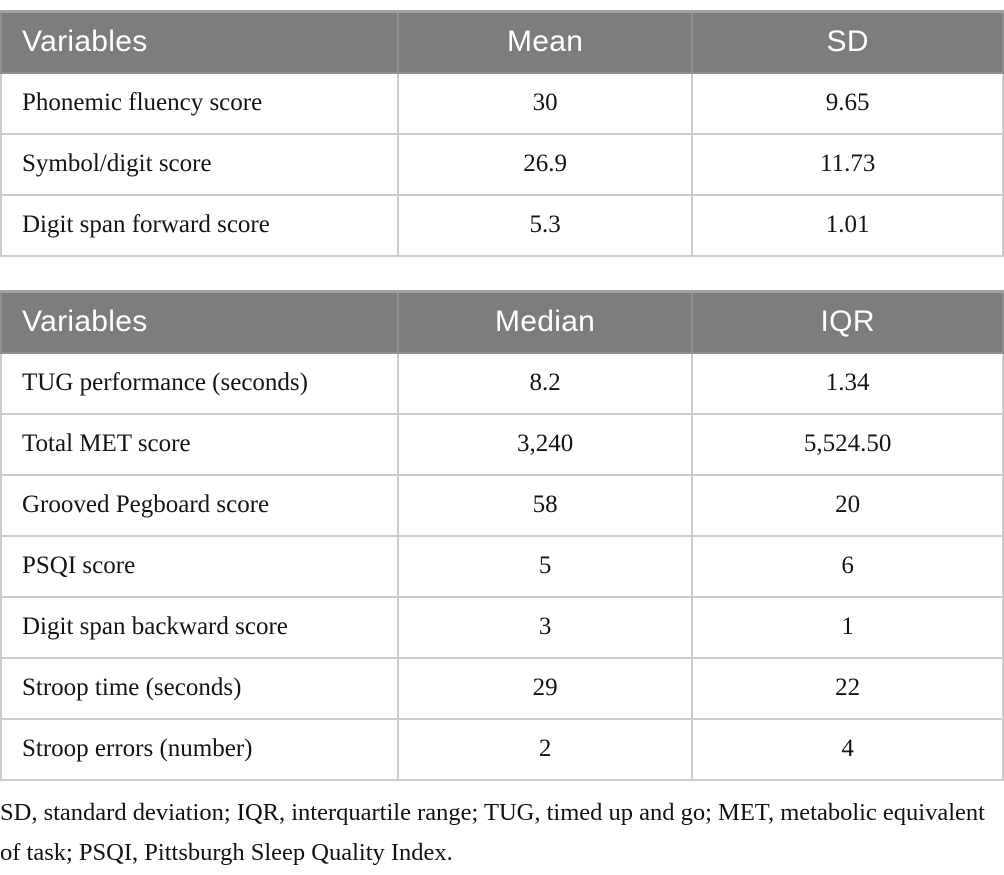 The height and width of the screenshot is (875, 1004). I want to click on variable-name-cell: Digit span backward score, so click(199, 627).